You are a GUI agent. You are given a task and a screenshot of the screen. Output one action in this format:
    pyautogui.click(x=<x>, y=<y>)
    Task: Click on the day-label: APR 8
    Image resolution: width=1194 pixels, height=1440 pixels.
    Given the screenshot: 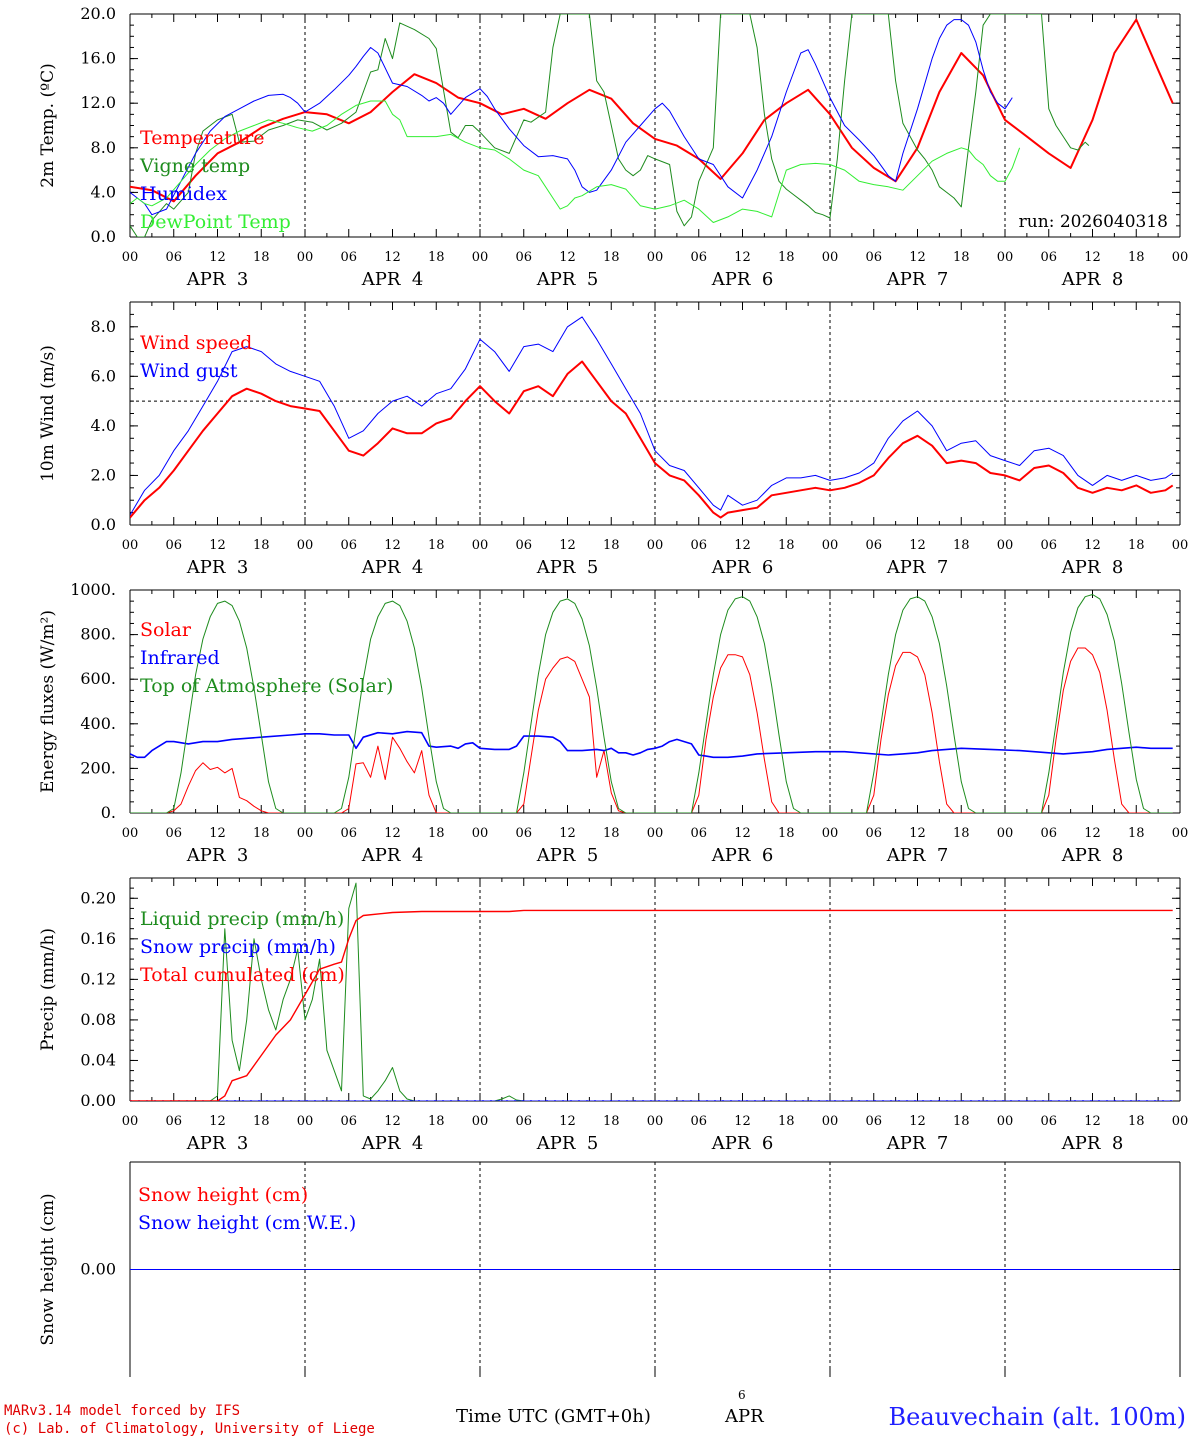 What is the action you would take?
    pyautogui.click(x=1092, y=1143)
    